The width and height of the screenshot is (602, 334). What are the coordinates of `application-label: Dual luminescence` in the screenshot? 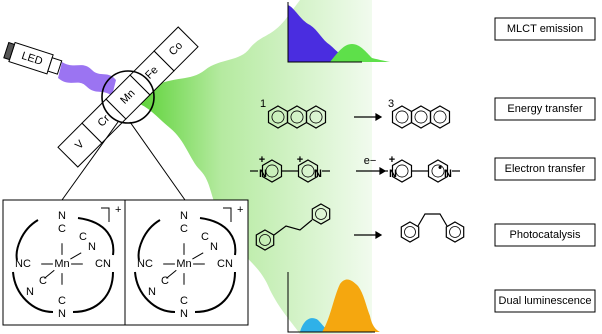 It's located at (545, 301).